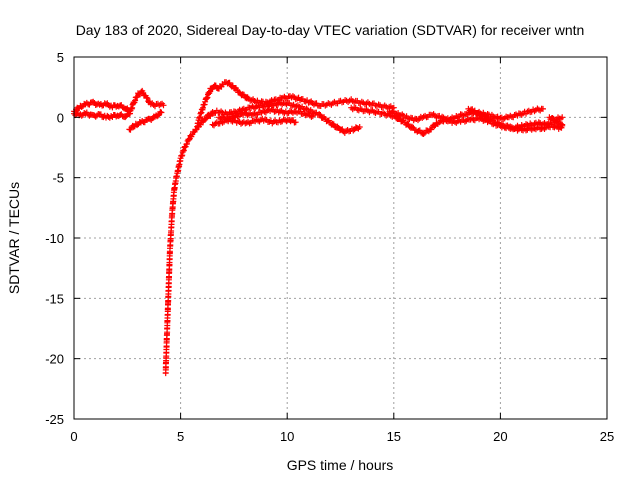 The height and width of the screenshot is (480, 640). What do you see at coordinates (73, 436) in the screenshot?
I see `x-tick-label: 0` at bounding box center [73, 436].